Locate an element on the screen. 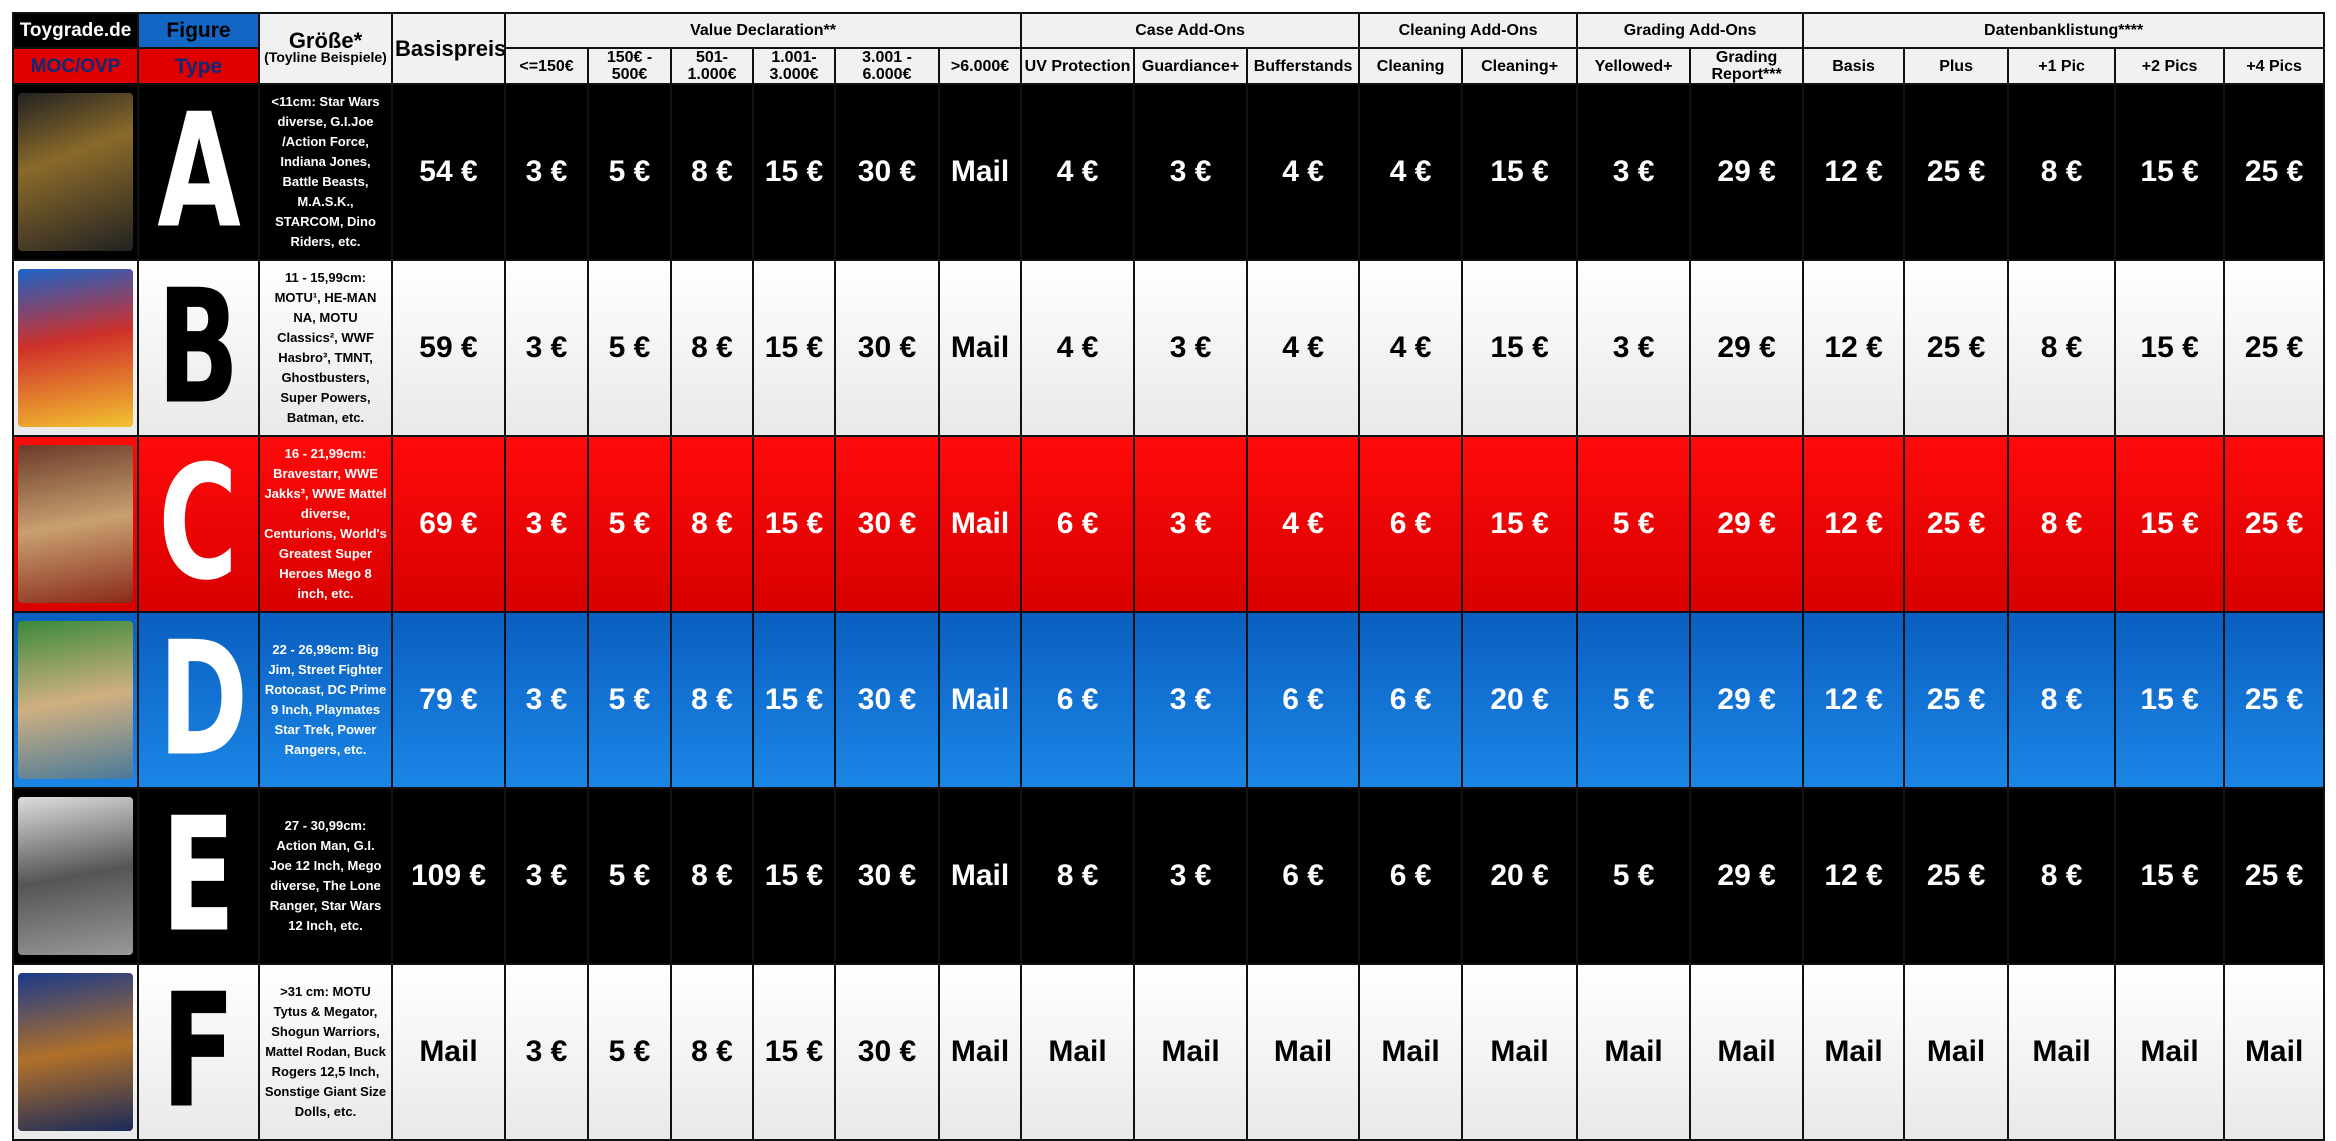 This screenshot has height=1141, width=2336. moc-header: MOC/OVP is located at coordinates (75, 66).